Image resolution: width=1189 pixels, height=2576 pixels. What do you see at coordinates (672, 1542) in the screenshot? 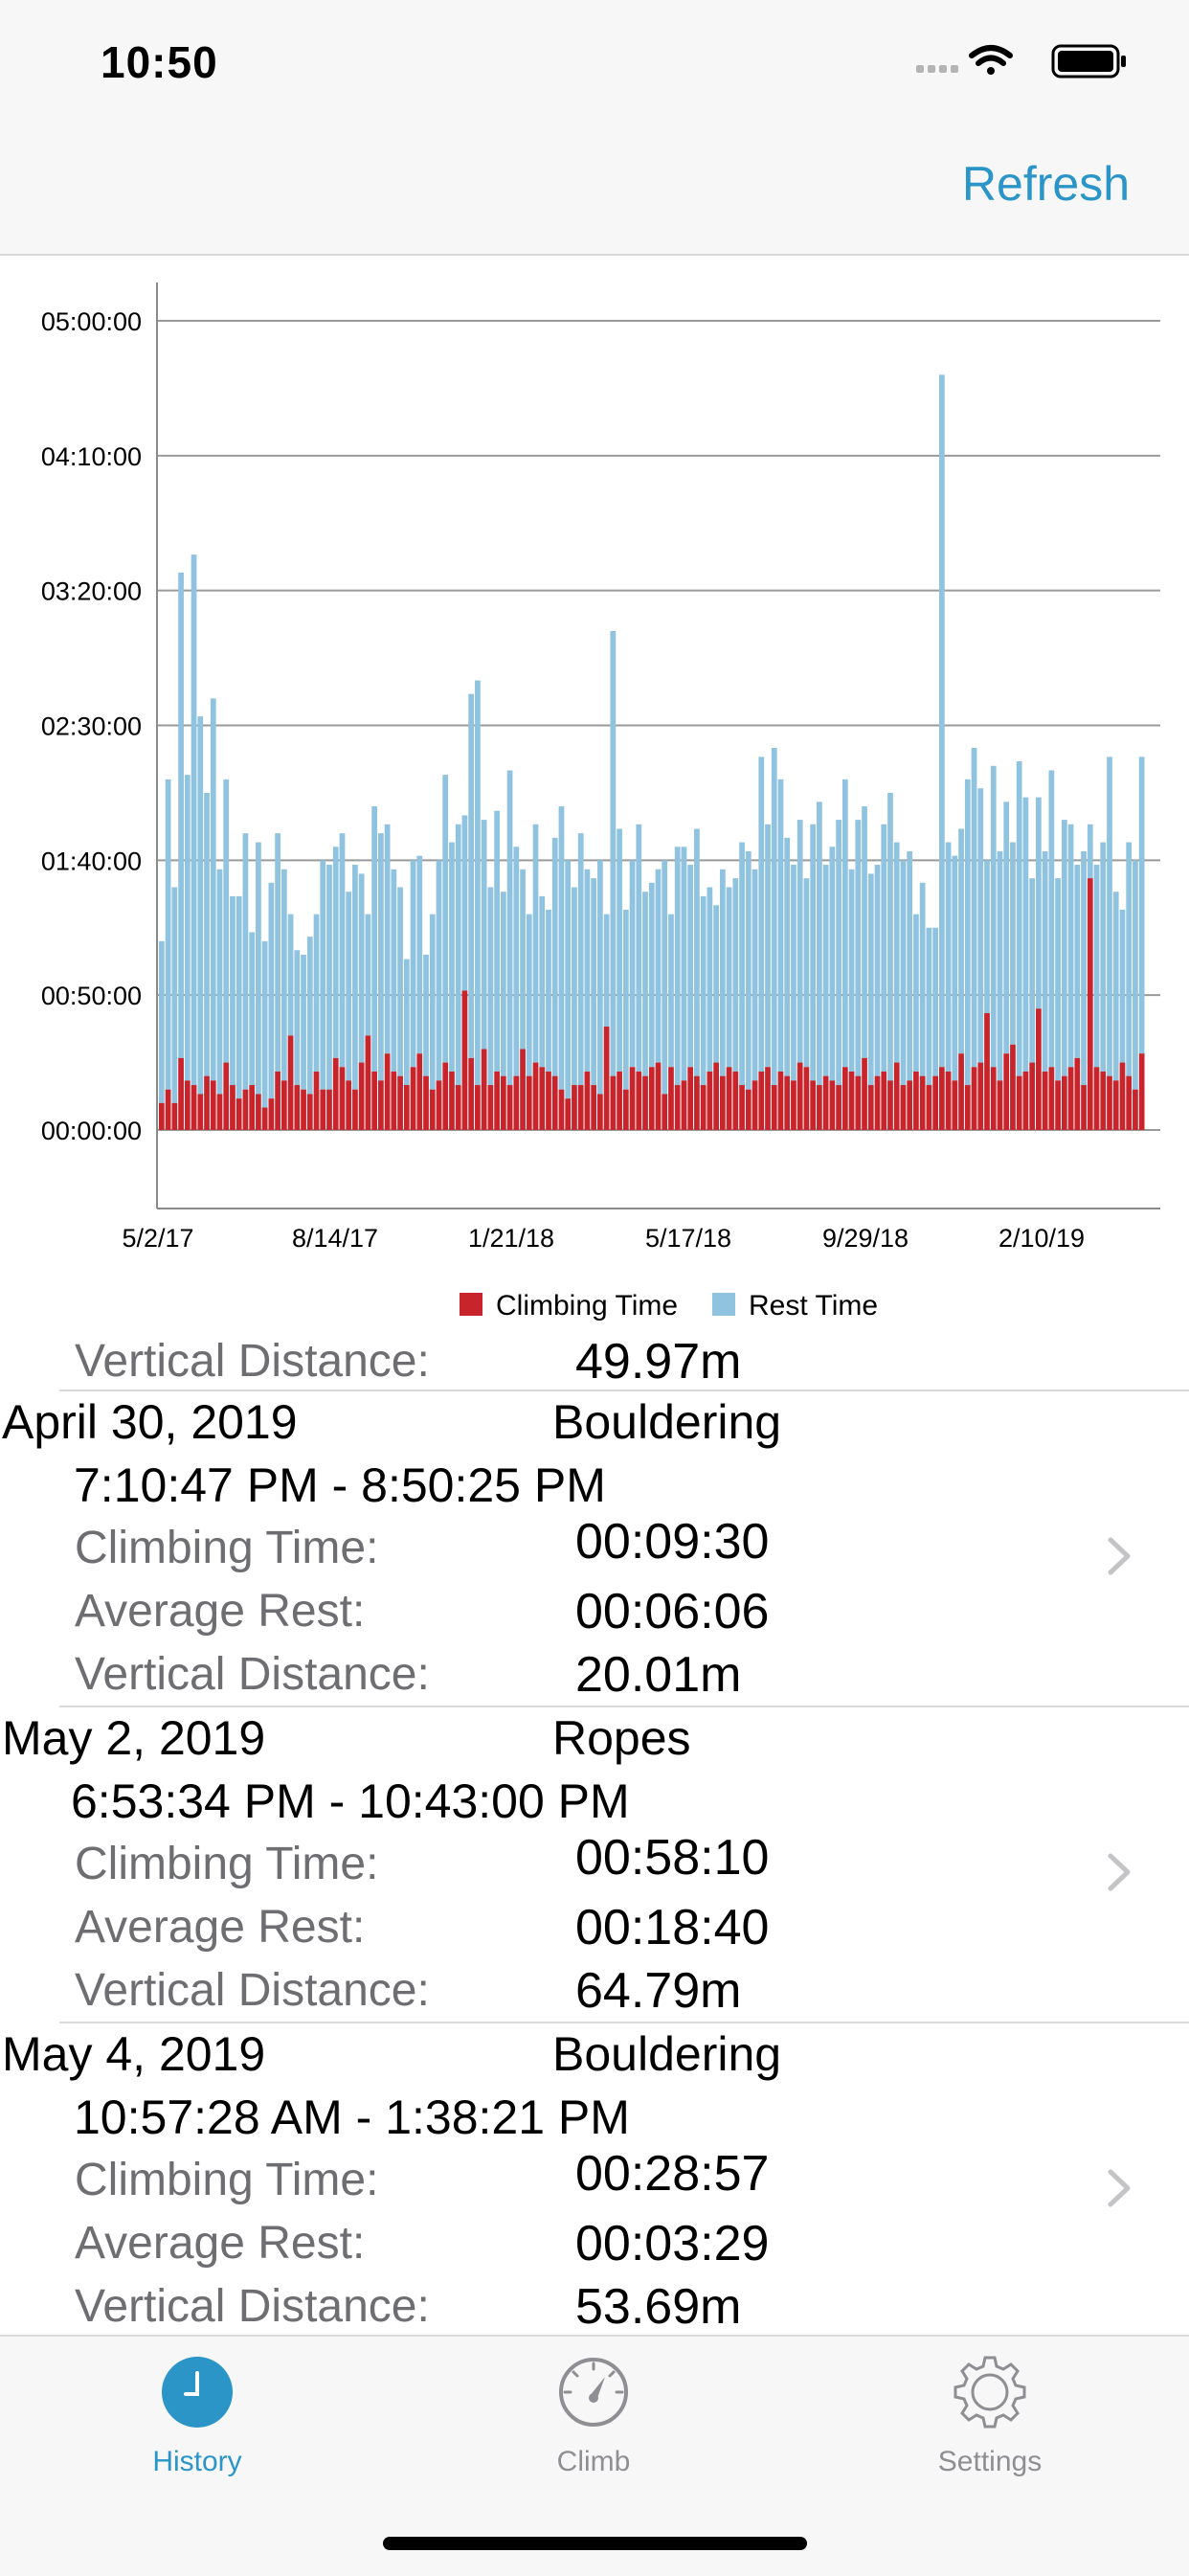
I see `climbing-time-value: 00:09:30` at bounding box center [672, 1542].